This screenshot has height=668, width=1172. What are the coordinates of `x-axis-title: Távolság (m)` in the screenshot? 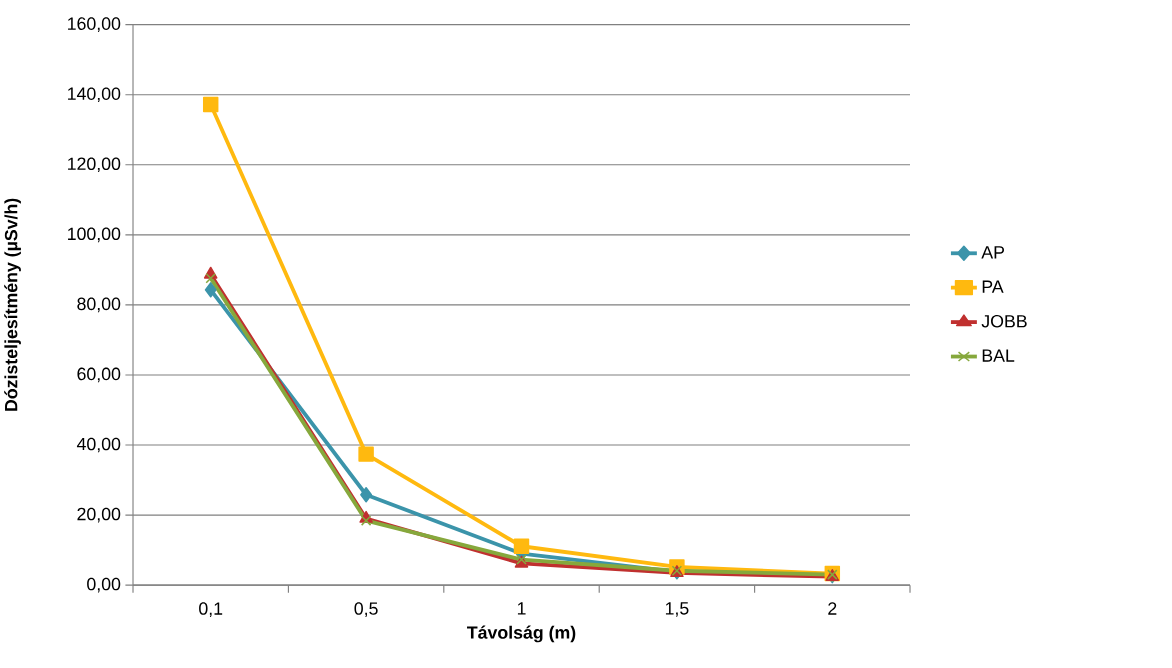 It's located at (521, 634).